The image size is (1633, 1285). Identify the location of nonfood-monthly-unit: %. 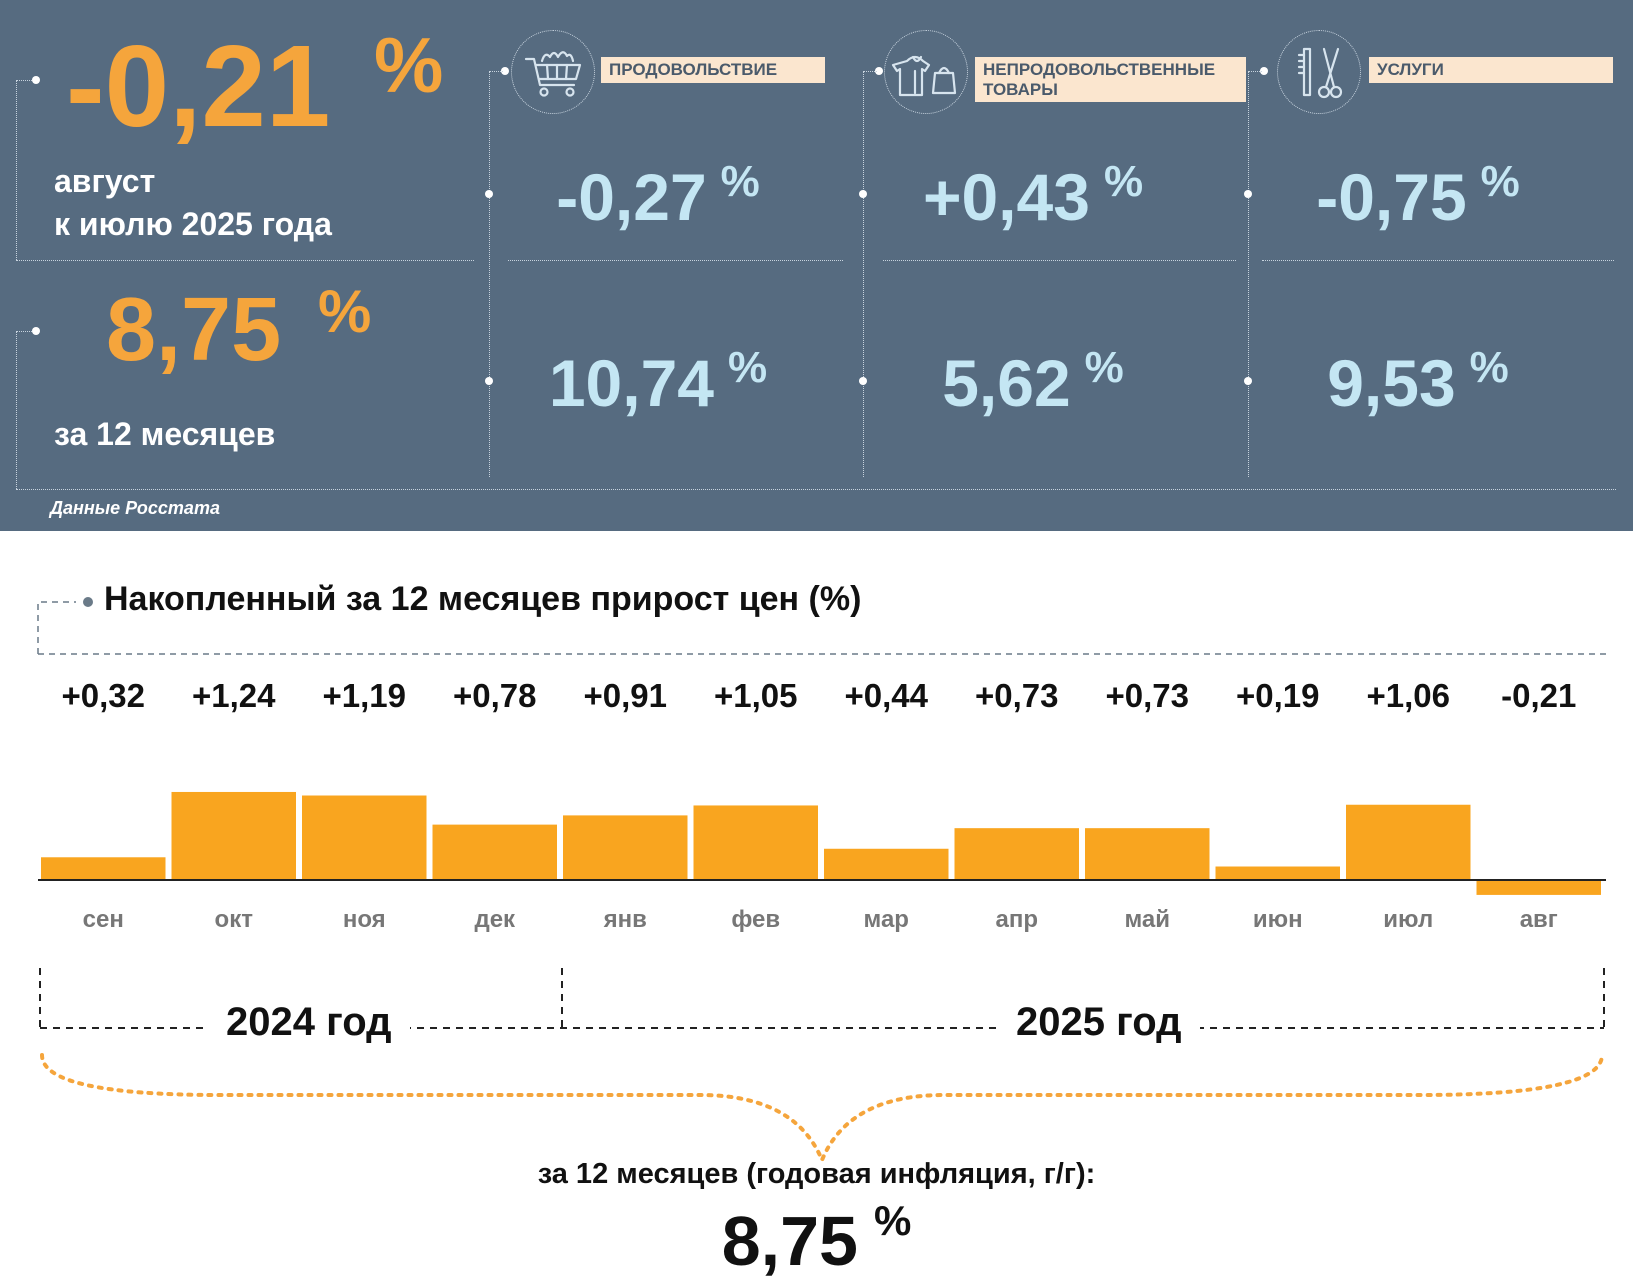
(1123, 181).